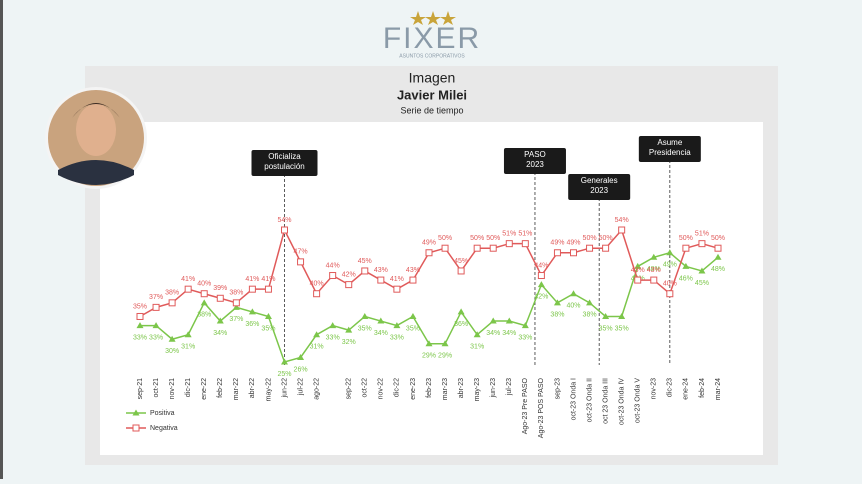  Describe the element at coordinates (365, 328) in the screenshot. I see `value-label: 35%` at that location.